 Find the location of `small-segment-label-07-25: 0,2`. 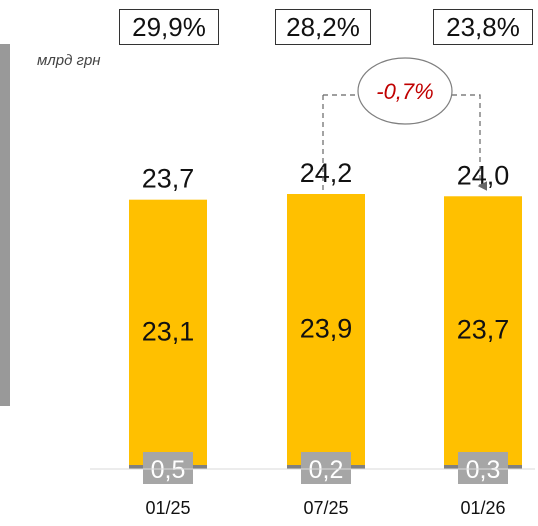

small-segment-label-07-25: 0,2 is located at coordinates (326, 470).